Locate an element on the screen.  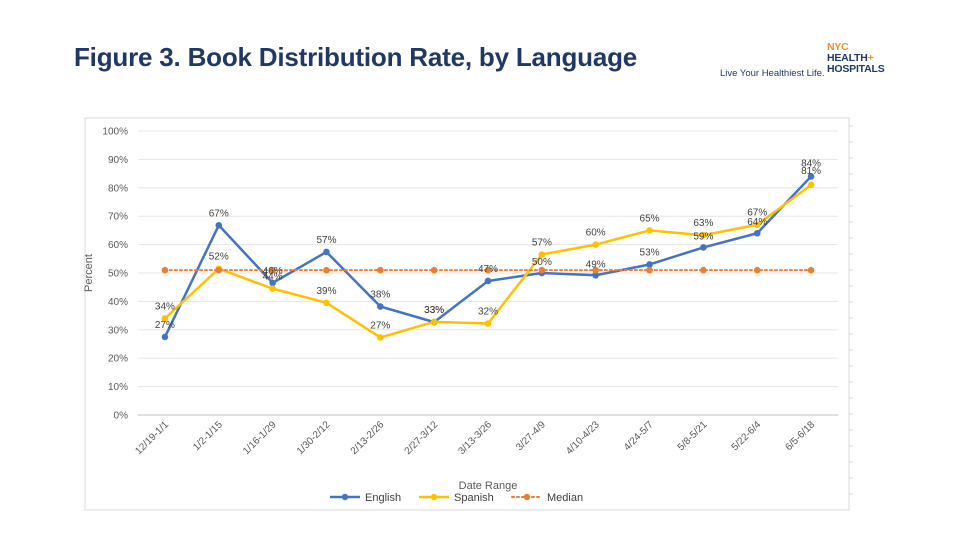
data-label-english: 57% is located at coordinates (326, 240).